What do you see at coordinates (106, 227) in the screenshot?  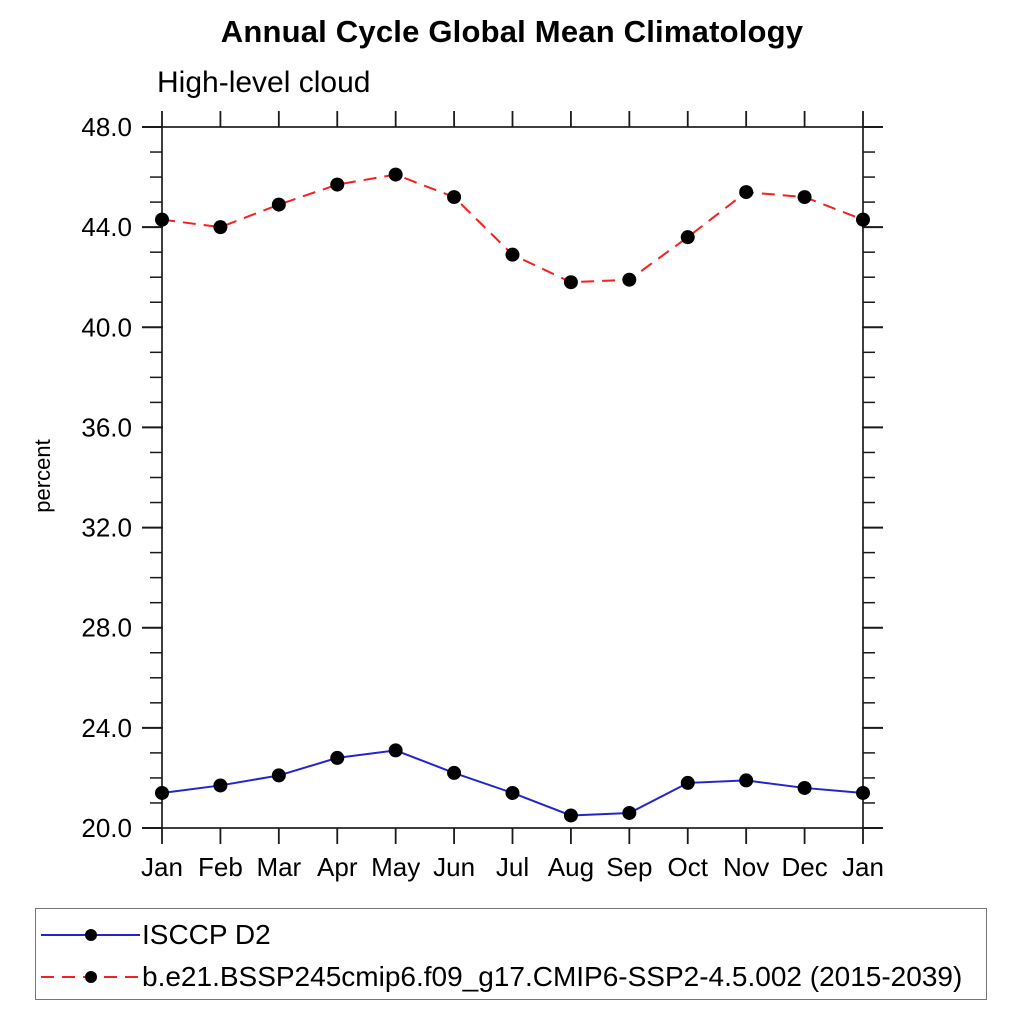 I see `y-tick-label: 44.0` at bounding box center [106, 227].